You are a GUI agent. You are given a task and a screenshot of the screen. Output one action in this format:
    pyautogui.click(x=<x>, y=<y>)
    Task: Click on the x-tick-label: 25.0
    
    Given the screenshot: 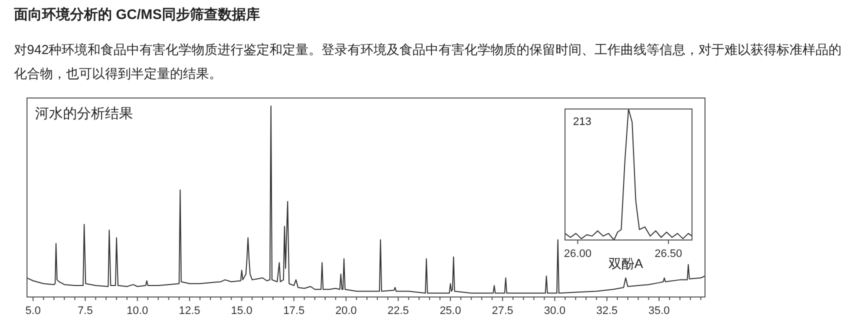 What is the action you would take?
    pyautogui.click(x=451, y=311)
    